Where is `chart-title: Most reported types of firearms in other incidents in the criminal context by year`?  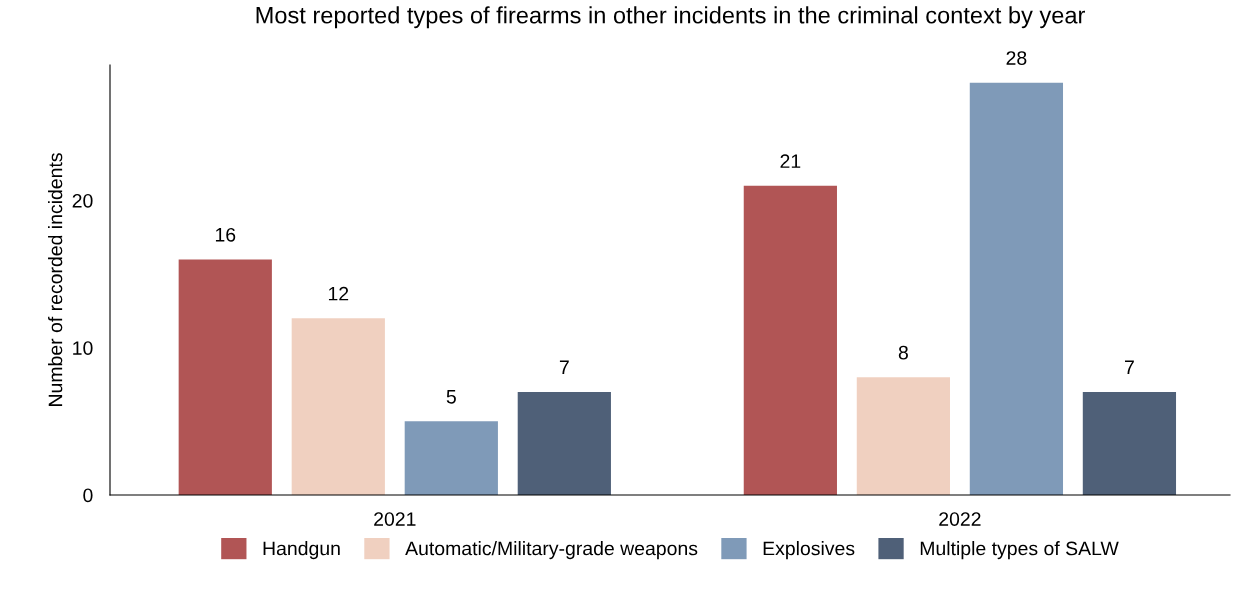
chart-title: Most reported types of firearms in other incidents in the criminal context by year is located at coordinates (670, 17).